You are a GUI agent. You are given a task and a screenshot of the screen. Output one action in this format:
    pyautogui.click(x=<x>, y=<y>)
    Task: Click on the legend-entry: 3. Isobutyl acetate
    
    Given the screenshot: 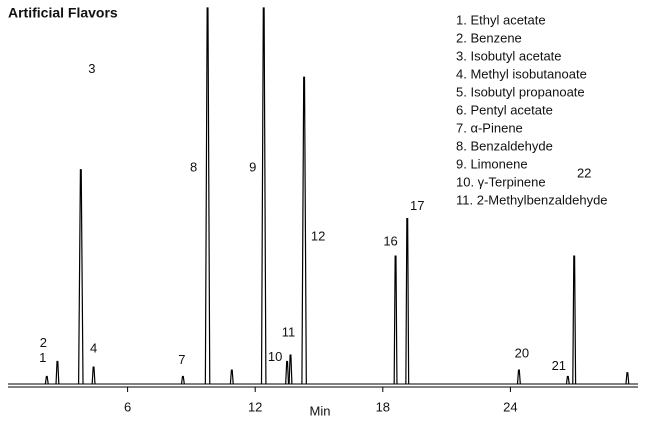 What is the action you would take?
    pyautogui.click(x=509, y=55)
    